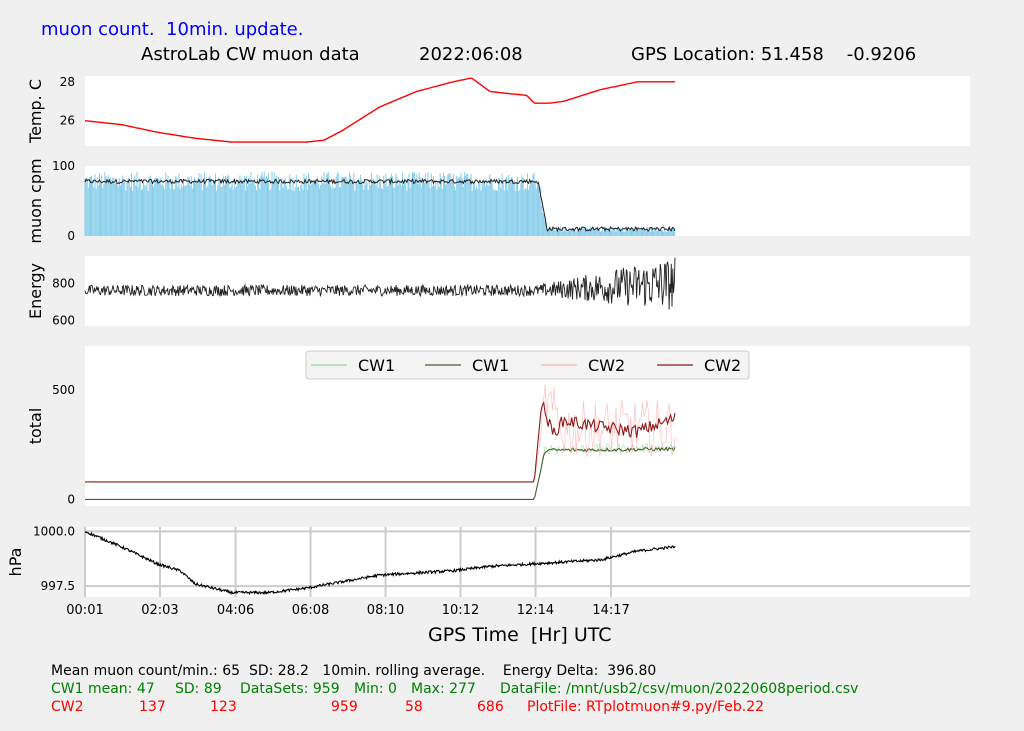  What do you see at coordinates (198, 689) in the screenshot?
I see `cw1-sd: SD: 89` at bounding box center [198, 689].